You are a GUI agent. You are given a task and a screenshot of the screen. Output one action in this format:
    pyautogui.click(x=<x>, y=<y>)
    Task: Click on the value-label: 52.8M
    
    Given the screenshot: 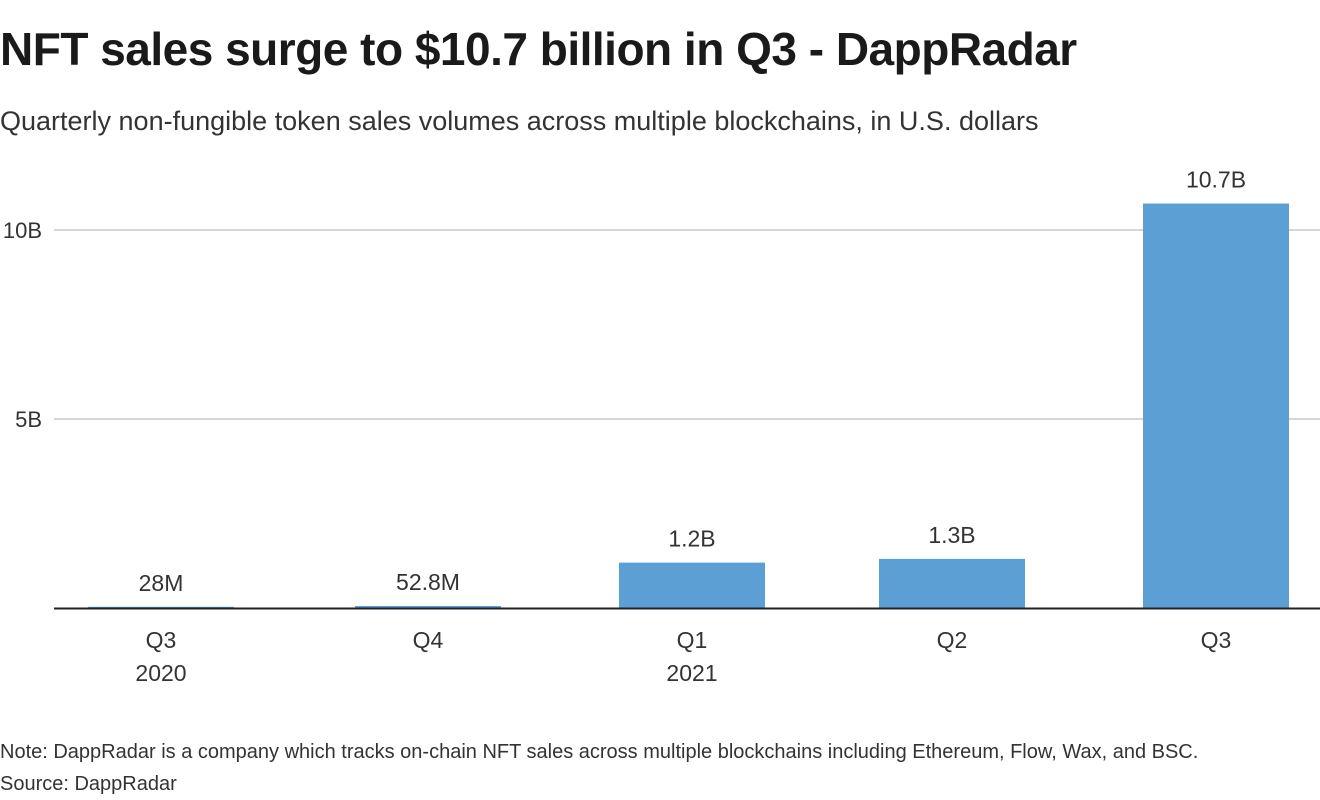 What is the action you would take?
    pyautogui.click(x=428, y=582)
    